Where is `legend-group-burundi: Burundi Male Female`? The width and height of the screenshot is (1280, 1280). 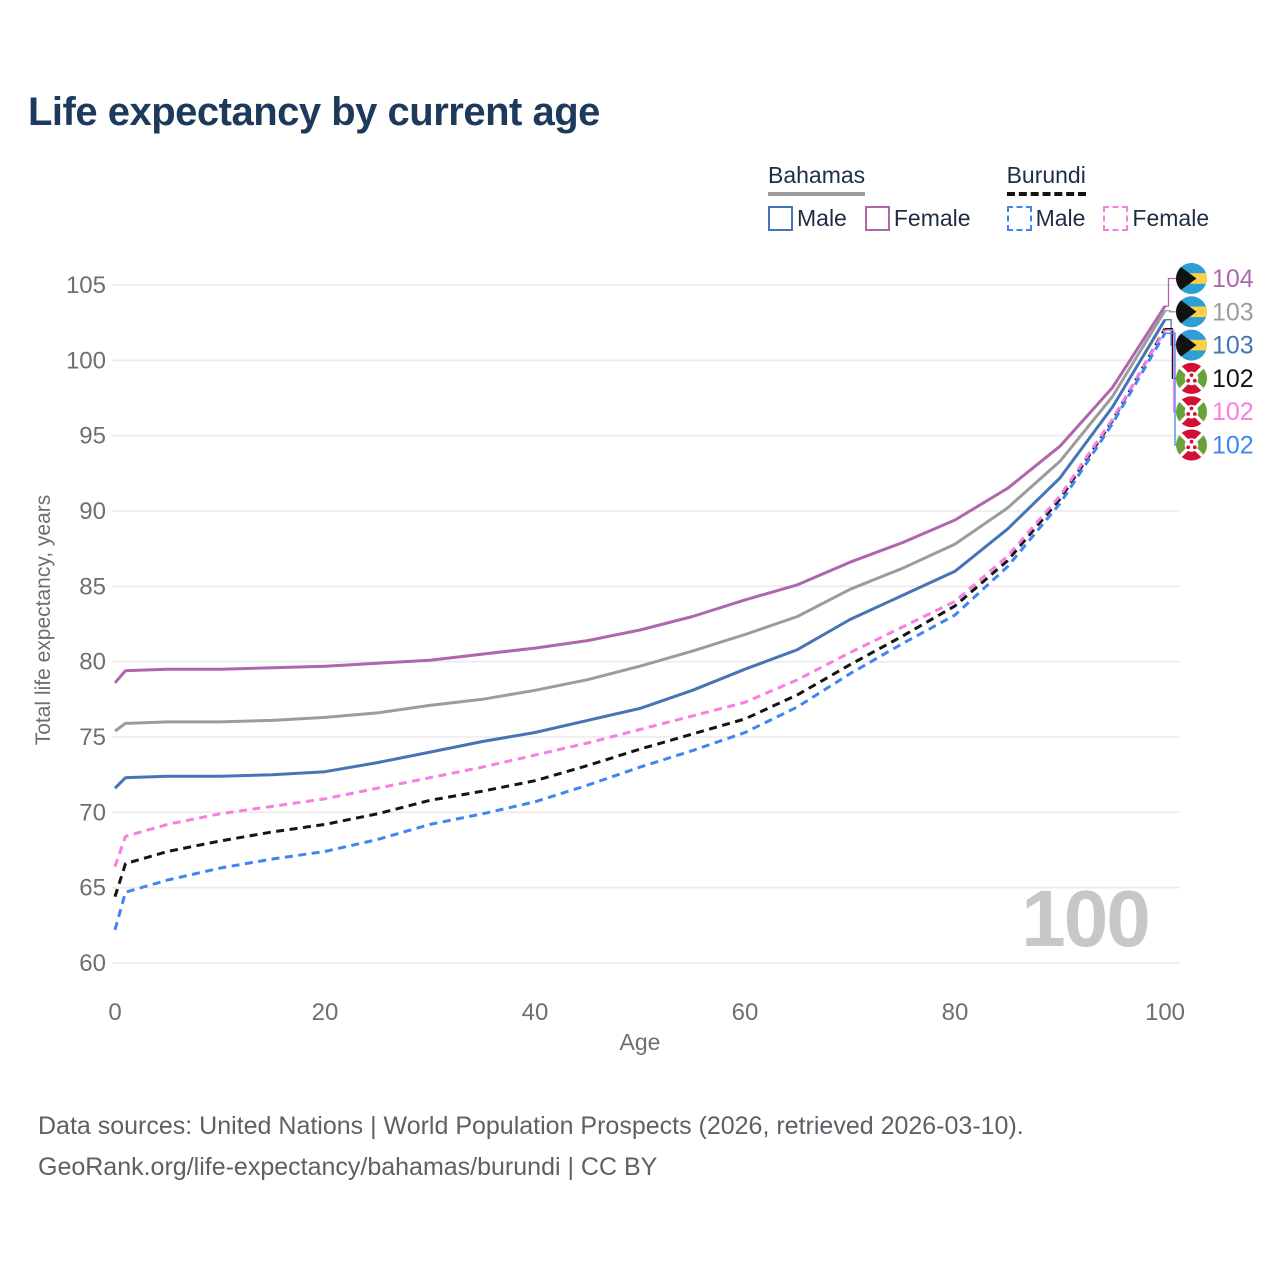 legend-group-burundi: Burundi Male Female is located at coordinates (1108, 197).